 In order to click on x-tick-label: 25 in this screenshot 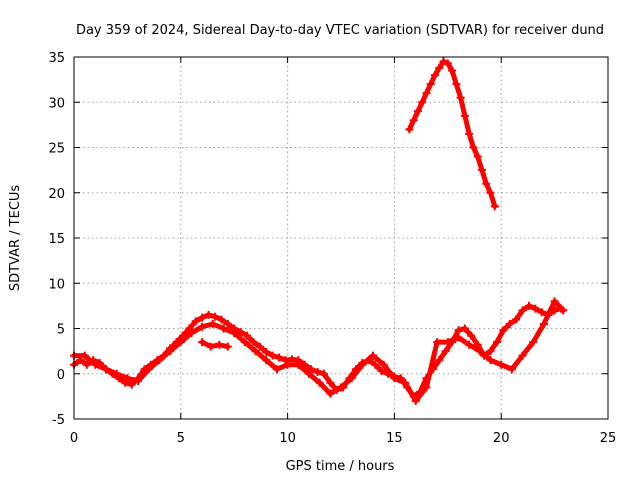, I will do `click(608, 438)`.